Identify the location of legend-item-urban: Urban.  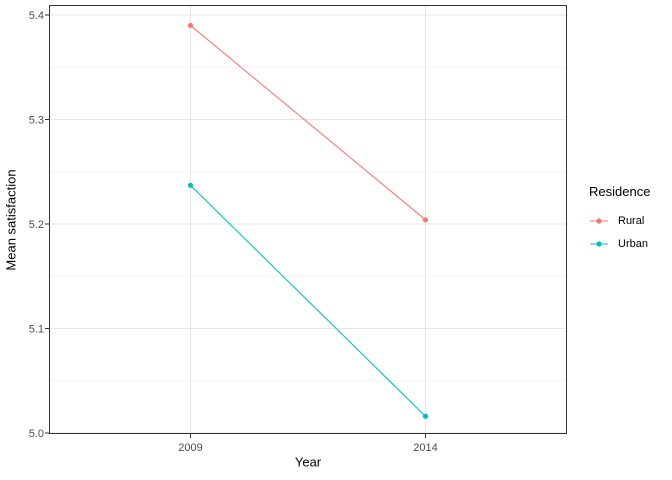
(619, 244).